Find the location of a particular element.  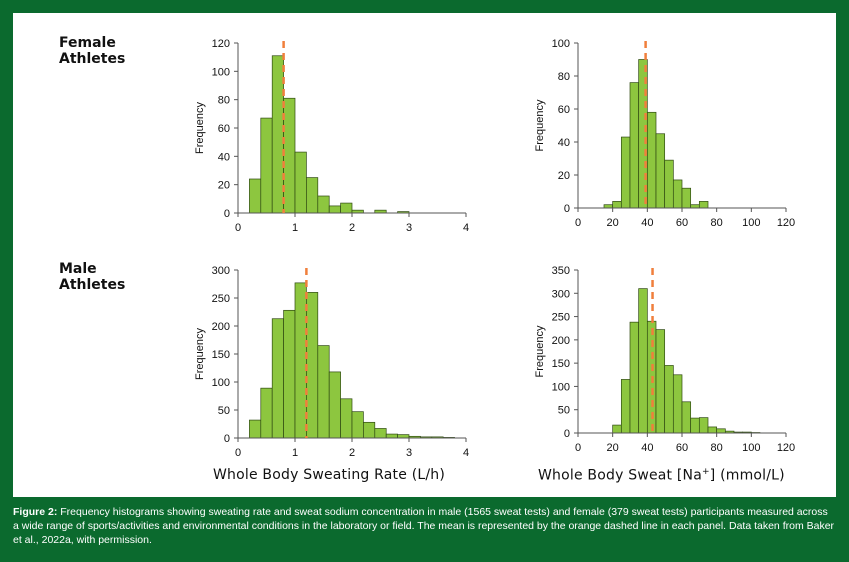

histogram-female-sweat-sodium: 0 20 40 60 80 100 120 0 20 40 60 80 100 Frequency is located at coordinates (664, 133).